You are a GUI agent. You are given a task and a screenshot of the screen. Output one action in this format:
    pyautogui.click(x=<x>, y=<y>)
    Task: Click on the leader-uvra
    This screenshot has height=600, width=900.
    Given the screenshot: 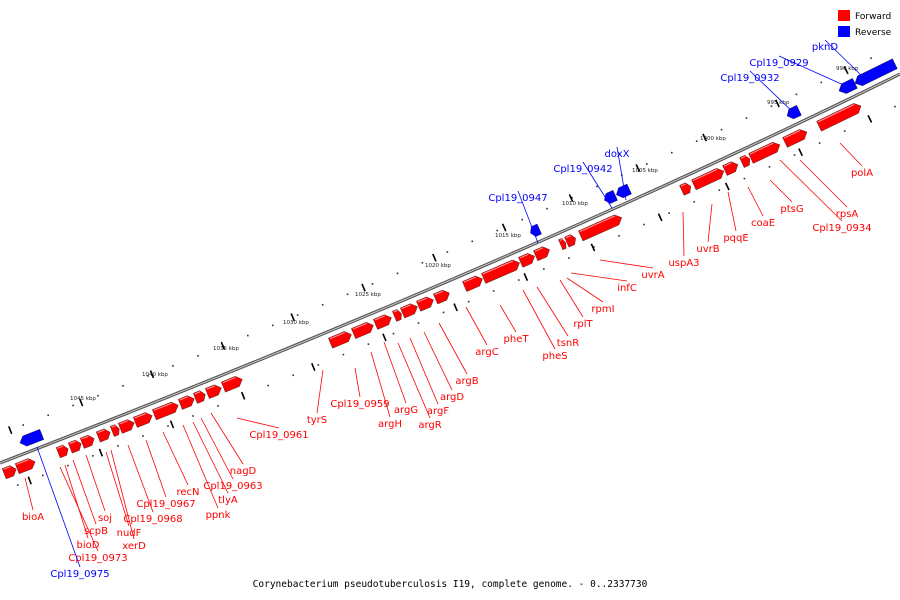 What is the action you would take?
    pyautogui.click(x=626, y=264)
    